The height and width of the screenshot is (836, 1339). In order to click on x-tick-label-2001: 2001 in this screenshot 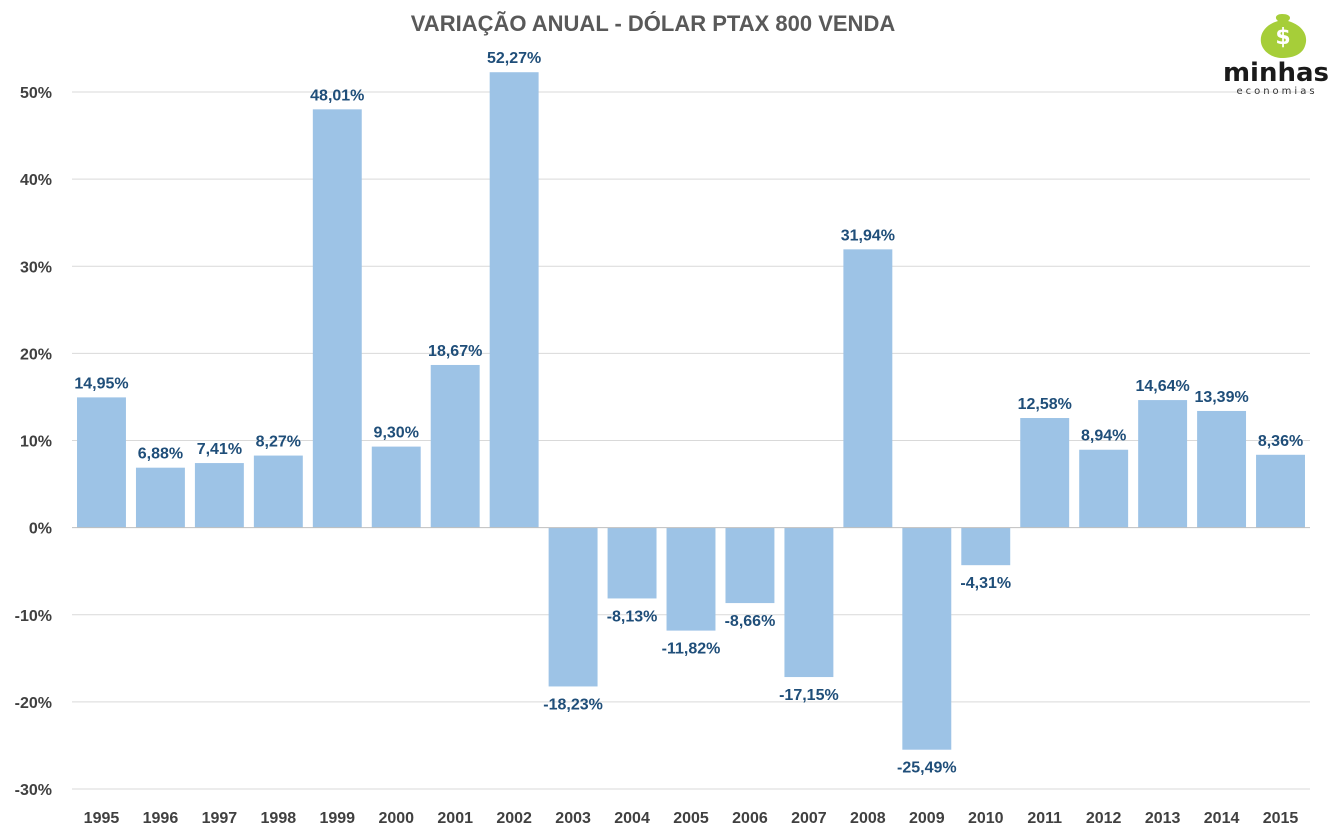, I will do `click(455, 818)`.